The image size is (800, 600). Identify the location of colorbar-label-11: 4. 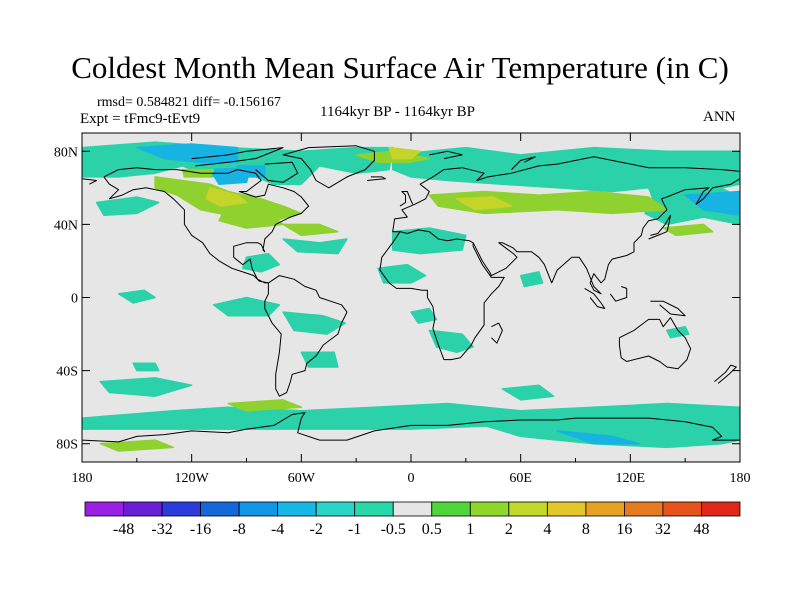
(547, 529).